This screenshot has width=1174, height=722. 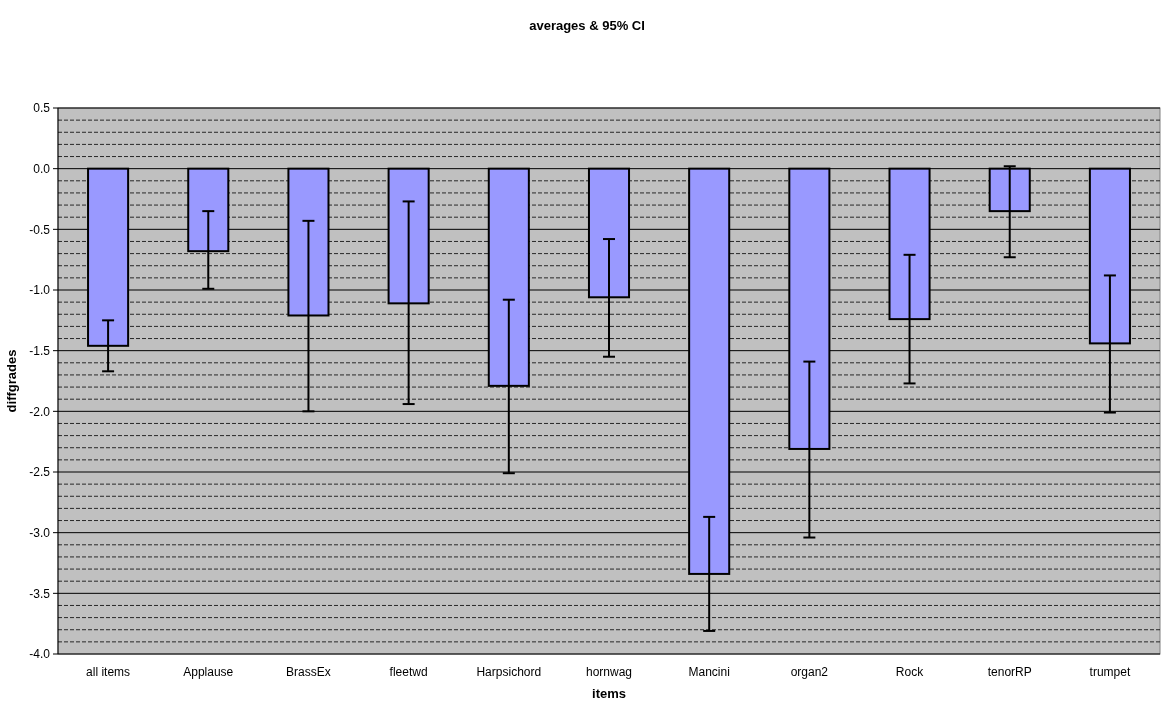 I want to click on y-axis-title: diffgrades, so click(x=11, y=381).